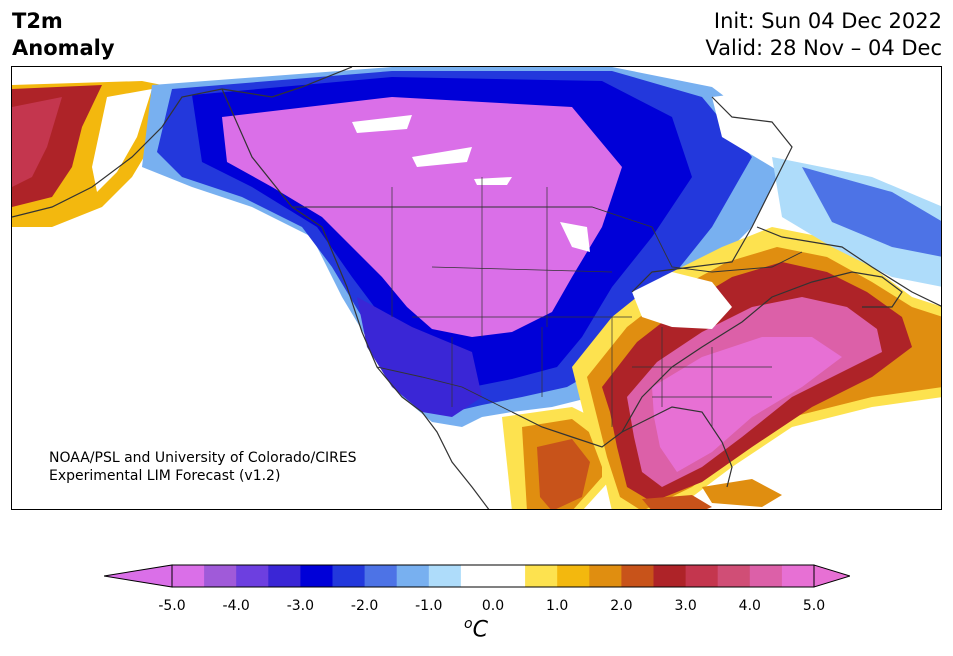 The width and height of the screenshot is (953, 656). Describe the element at coordinates (827, 21) in the screenshot. I see `init-date: Init: Sun 04 Dec 2022` at that location.